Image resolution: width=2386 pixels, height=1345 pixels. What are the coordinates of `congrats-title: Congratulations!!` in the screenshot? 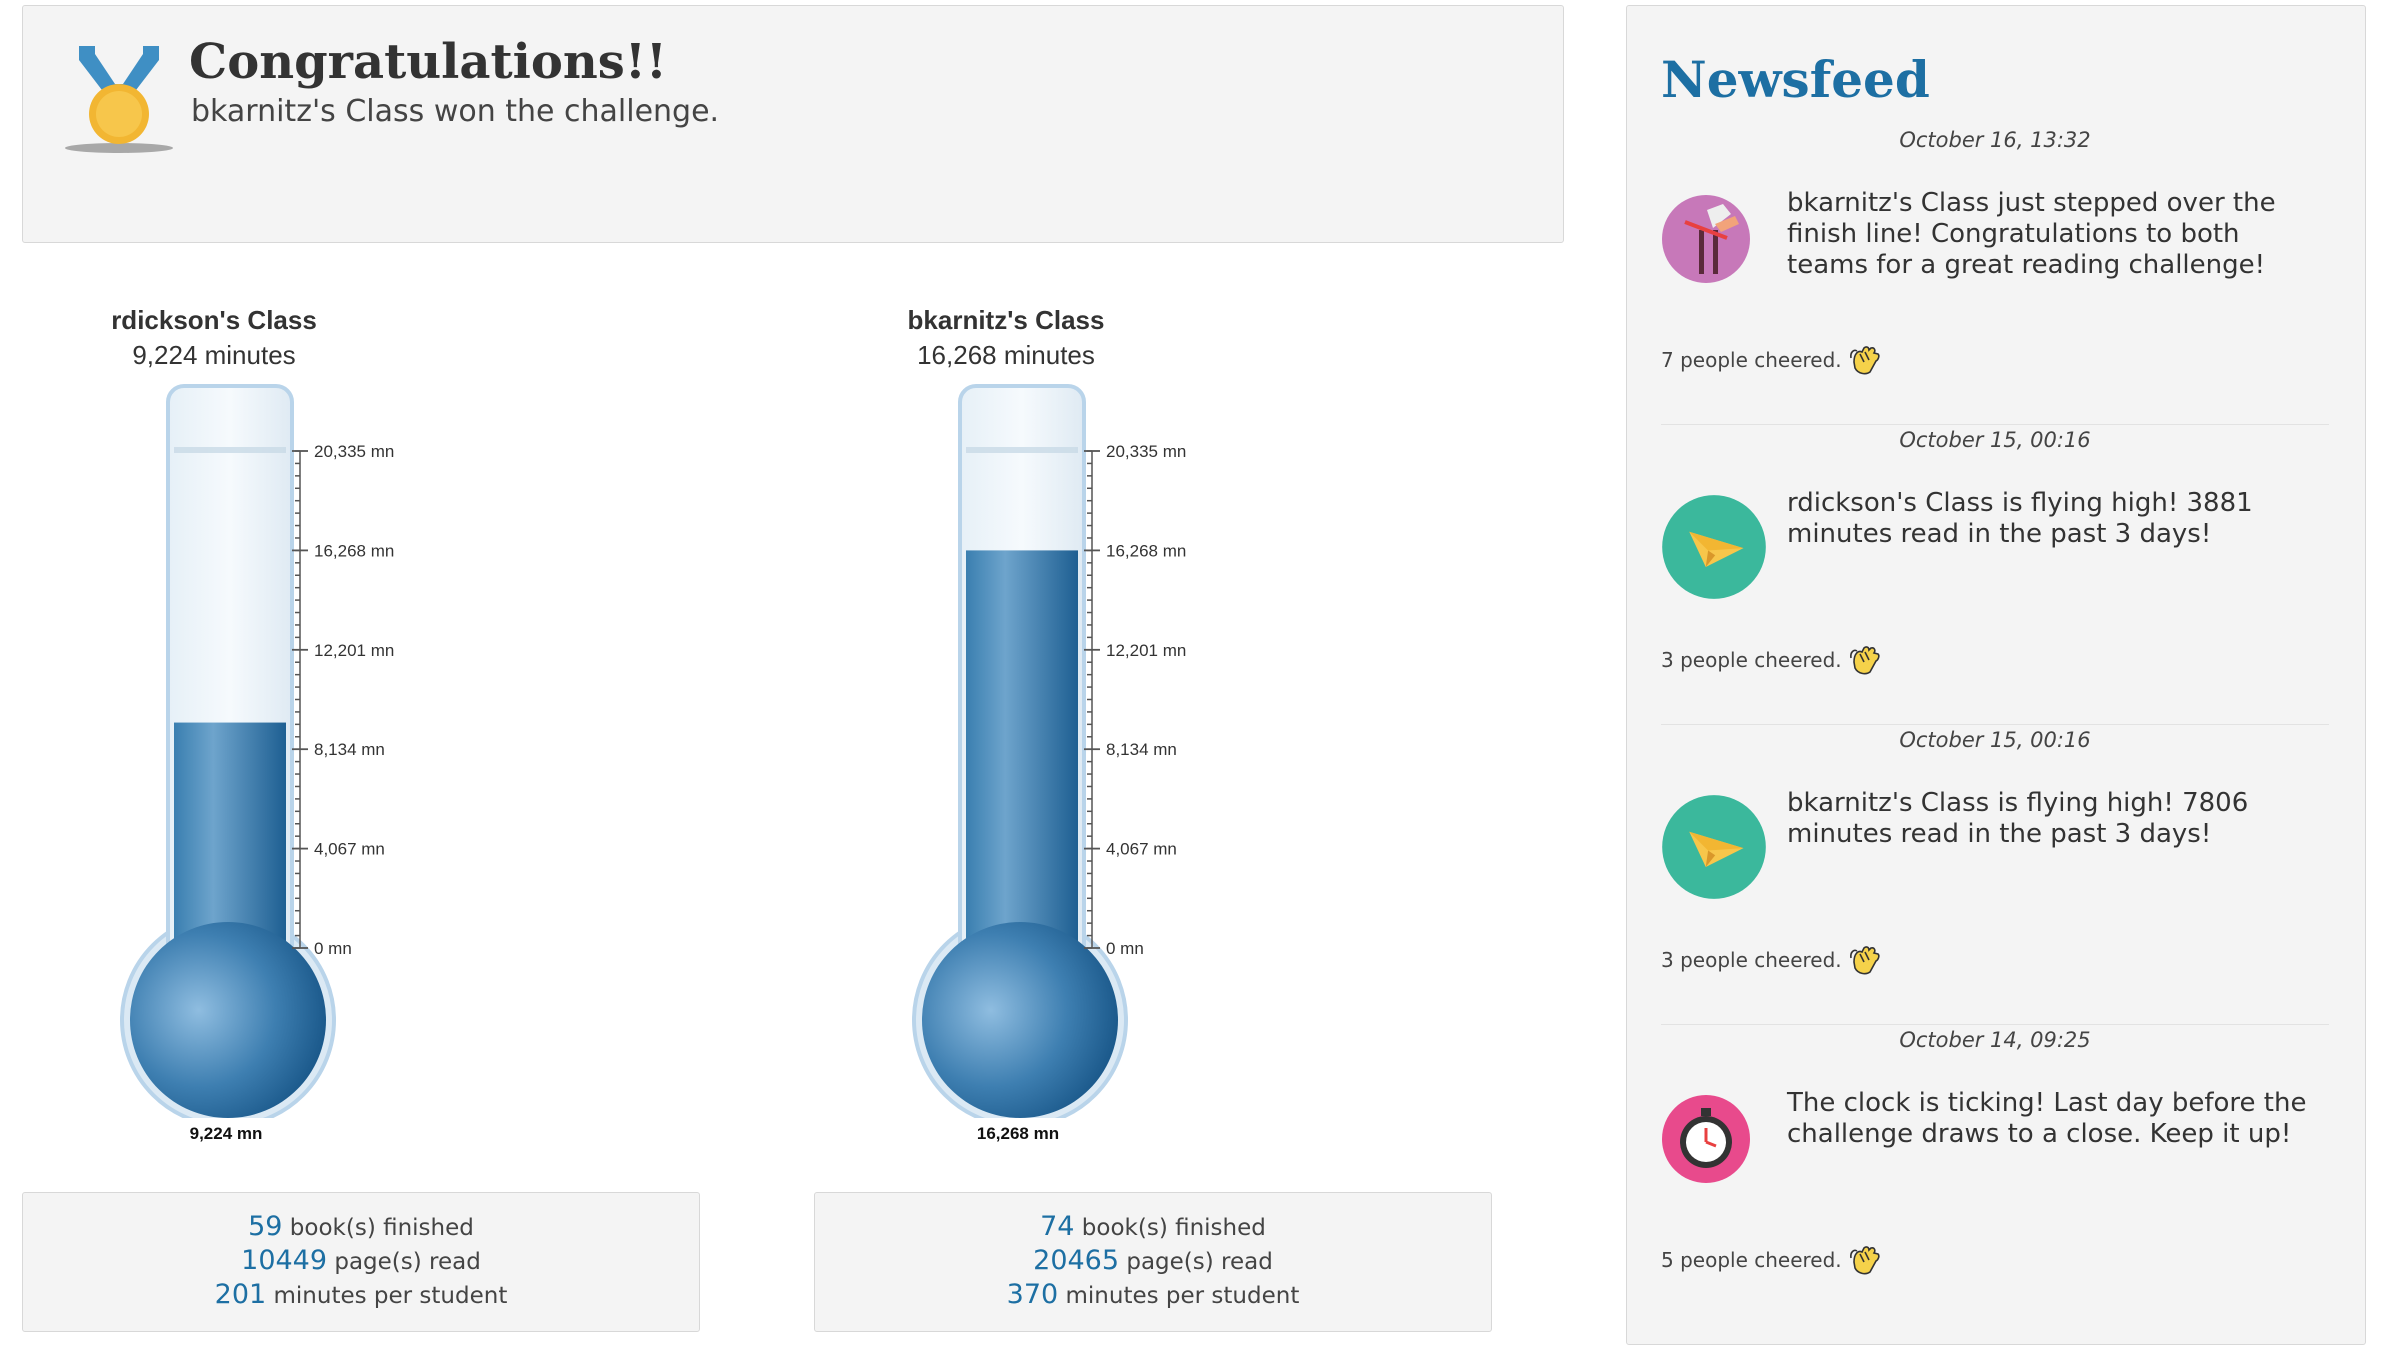 It's located at (428, 62).